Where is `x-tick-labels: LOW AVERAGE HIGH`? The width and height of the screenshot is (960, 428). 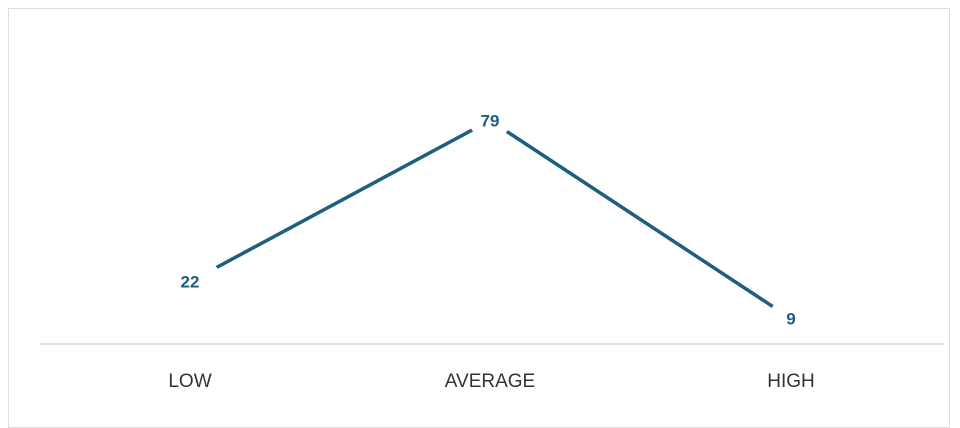 x-tick-labels: LOW AVERAGE HIGH is located at coordinates (491, 381).